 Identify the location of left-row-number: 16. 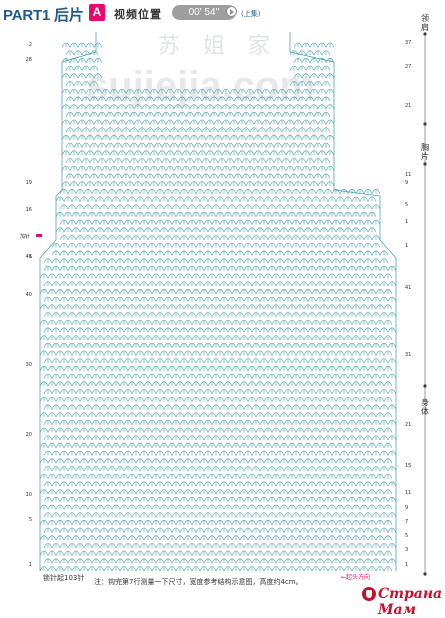
(29, 210).